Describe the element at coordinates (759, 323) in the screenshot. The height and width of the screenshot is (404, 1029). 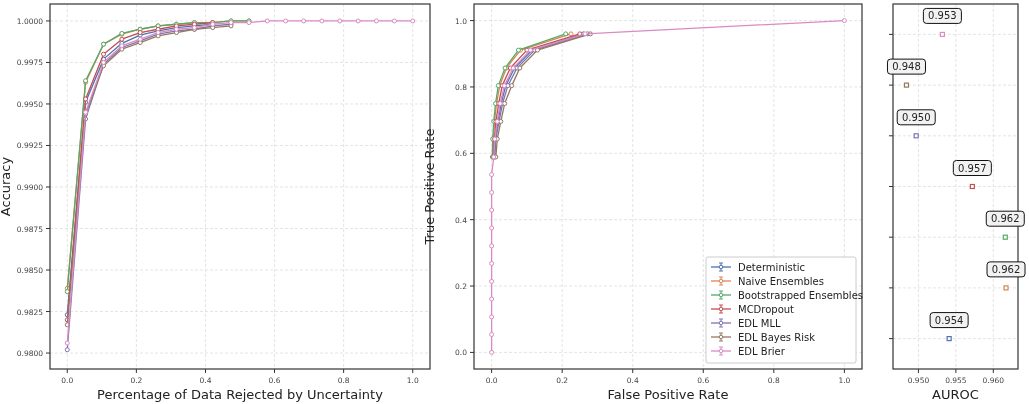
I see `legend-label: EDL MLL` at that location.